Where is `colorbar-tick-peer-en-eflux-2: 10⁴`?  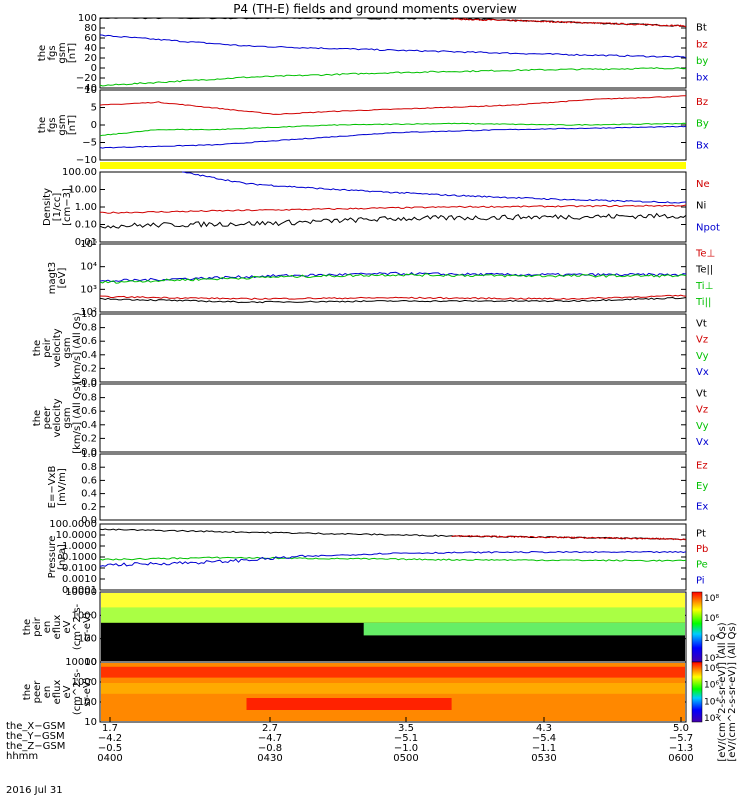
colorbar-tick-peer-en-eflux-2: 10⁴ is located at coordinates (711, 702).